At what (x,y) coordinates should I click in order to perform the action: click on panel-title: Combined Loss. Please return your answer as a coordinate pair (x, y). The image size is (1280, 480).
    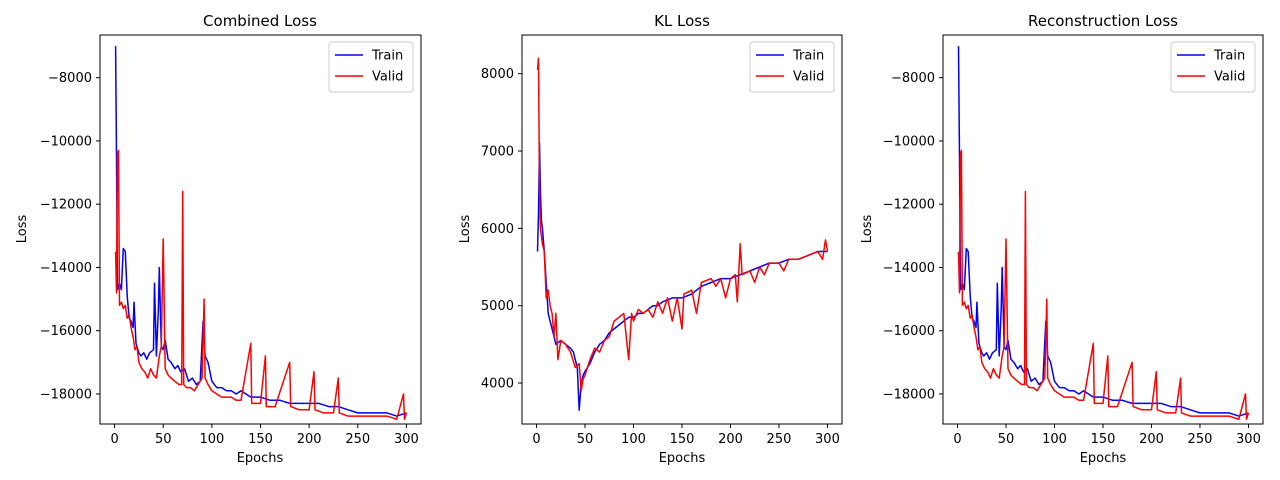
    Looking at the image, I should click on (260, 21).